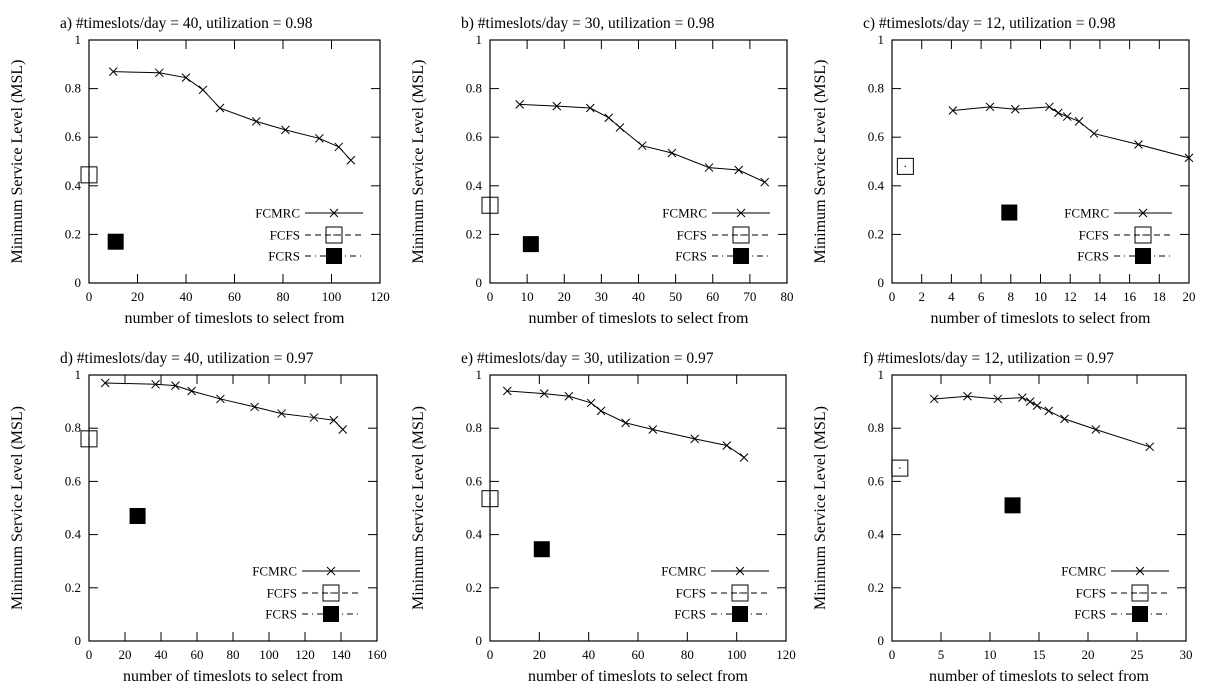 This screenshot has width=1215, height=691. What do you see at coordinates (787, 296) in the screenshot?
I see `x-tick-label: 80` at bounding box center [787, 296].